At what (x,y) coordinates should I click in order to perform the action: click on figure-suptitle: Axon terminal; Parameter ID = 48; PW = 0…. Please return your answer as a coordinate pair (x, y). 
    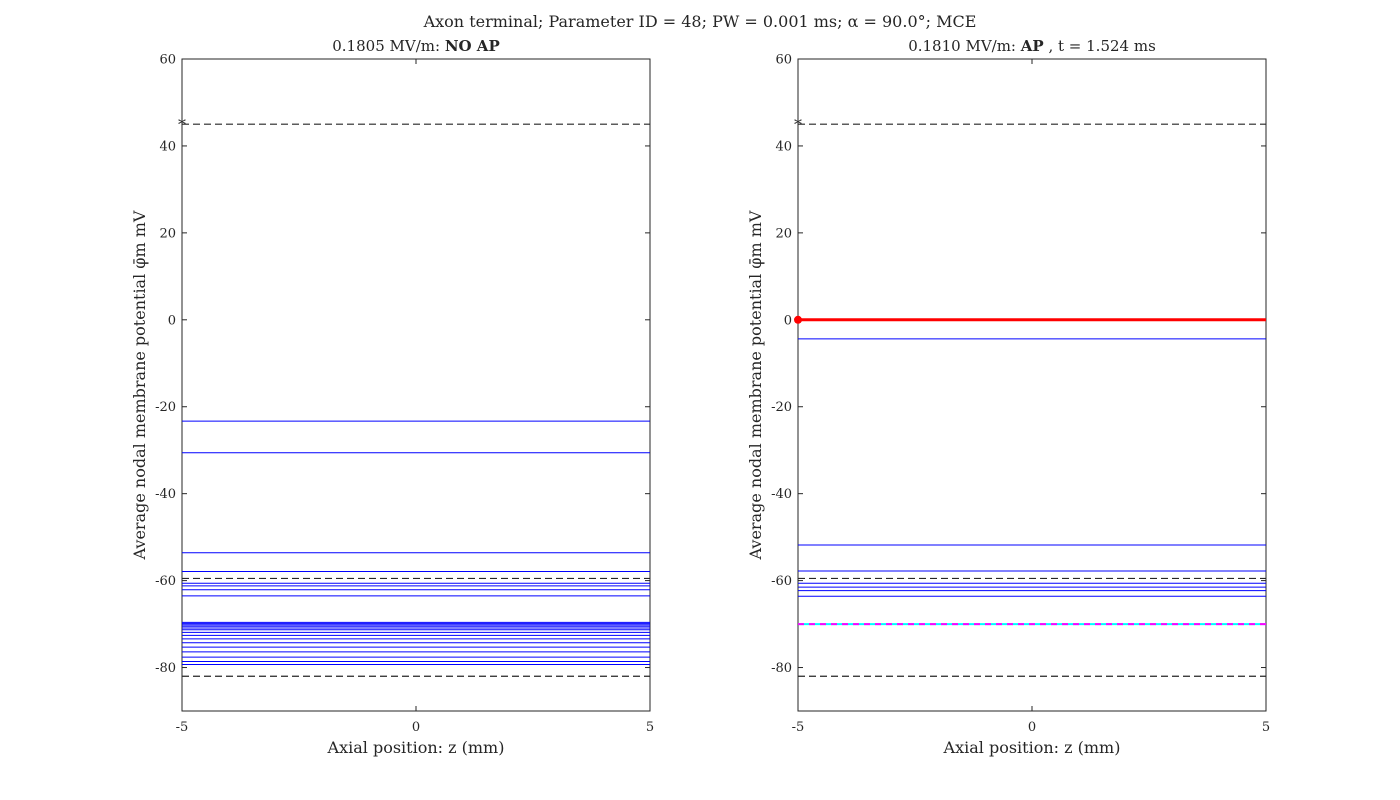
    Looking at the image, I should click on (700, 21).